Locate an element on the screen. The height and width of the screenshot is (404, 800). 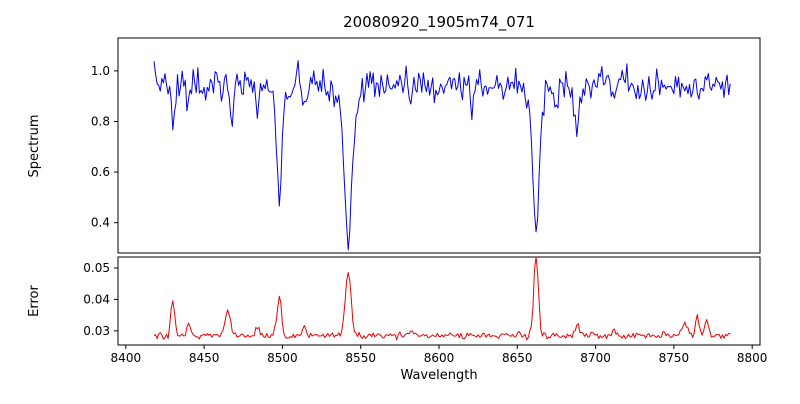
spectrum-y-tick-label: 0.8 is located at coordinates (100, 121).